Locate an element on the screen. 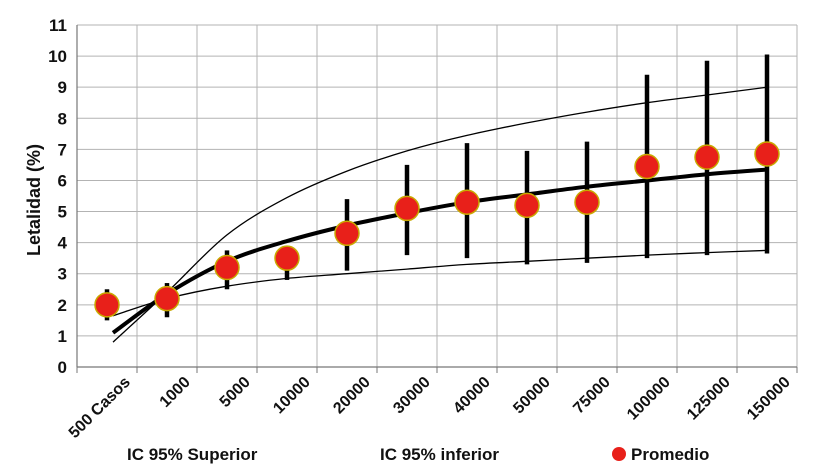  x-tick-label: 500 Casos is located at coordinates (100, 408).